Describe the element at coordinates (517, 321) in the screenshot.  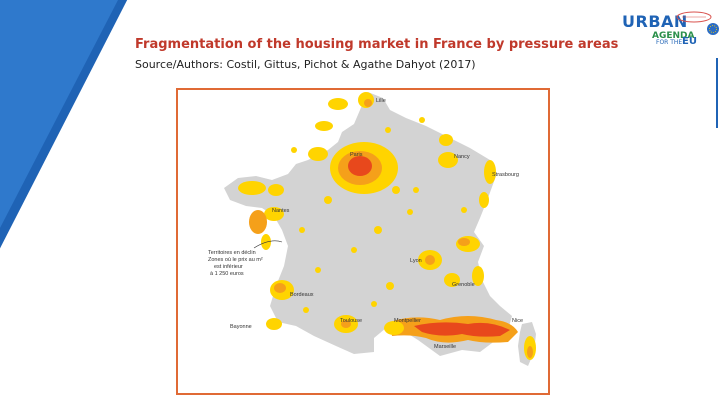
I see `city-label-nice: Nice` at that location.